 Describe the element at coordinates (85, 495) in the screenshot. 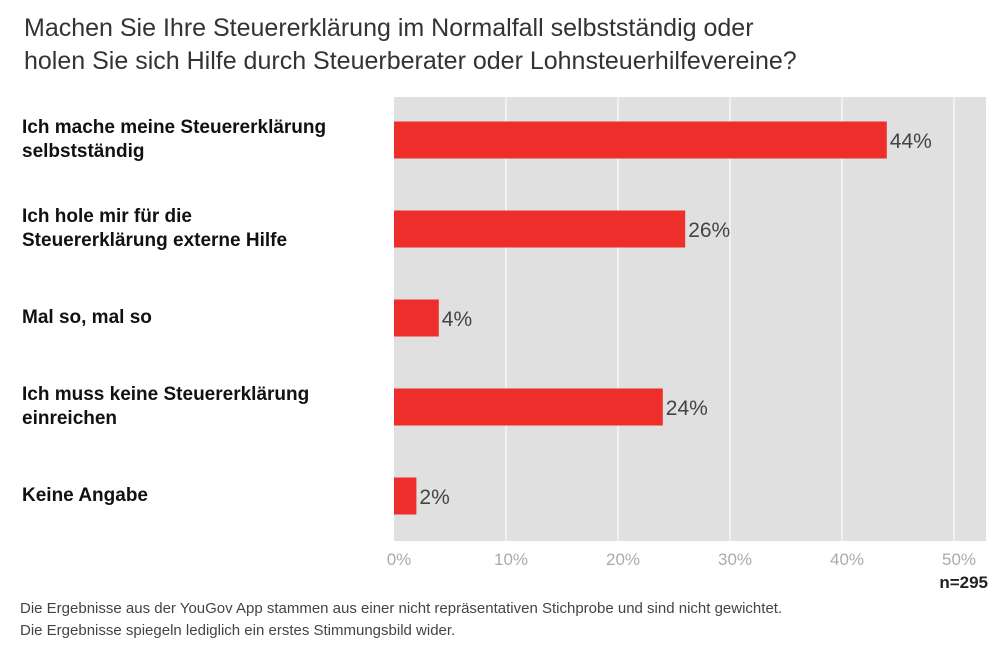

I see `category-label: Keine Angabe` at that location.